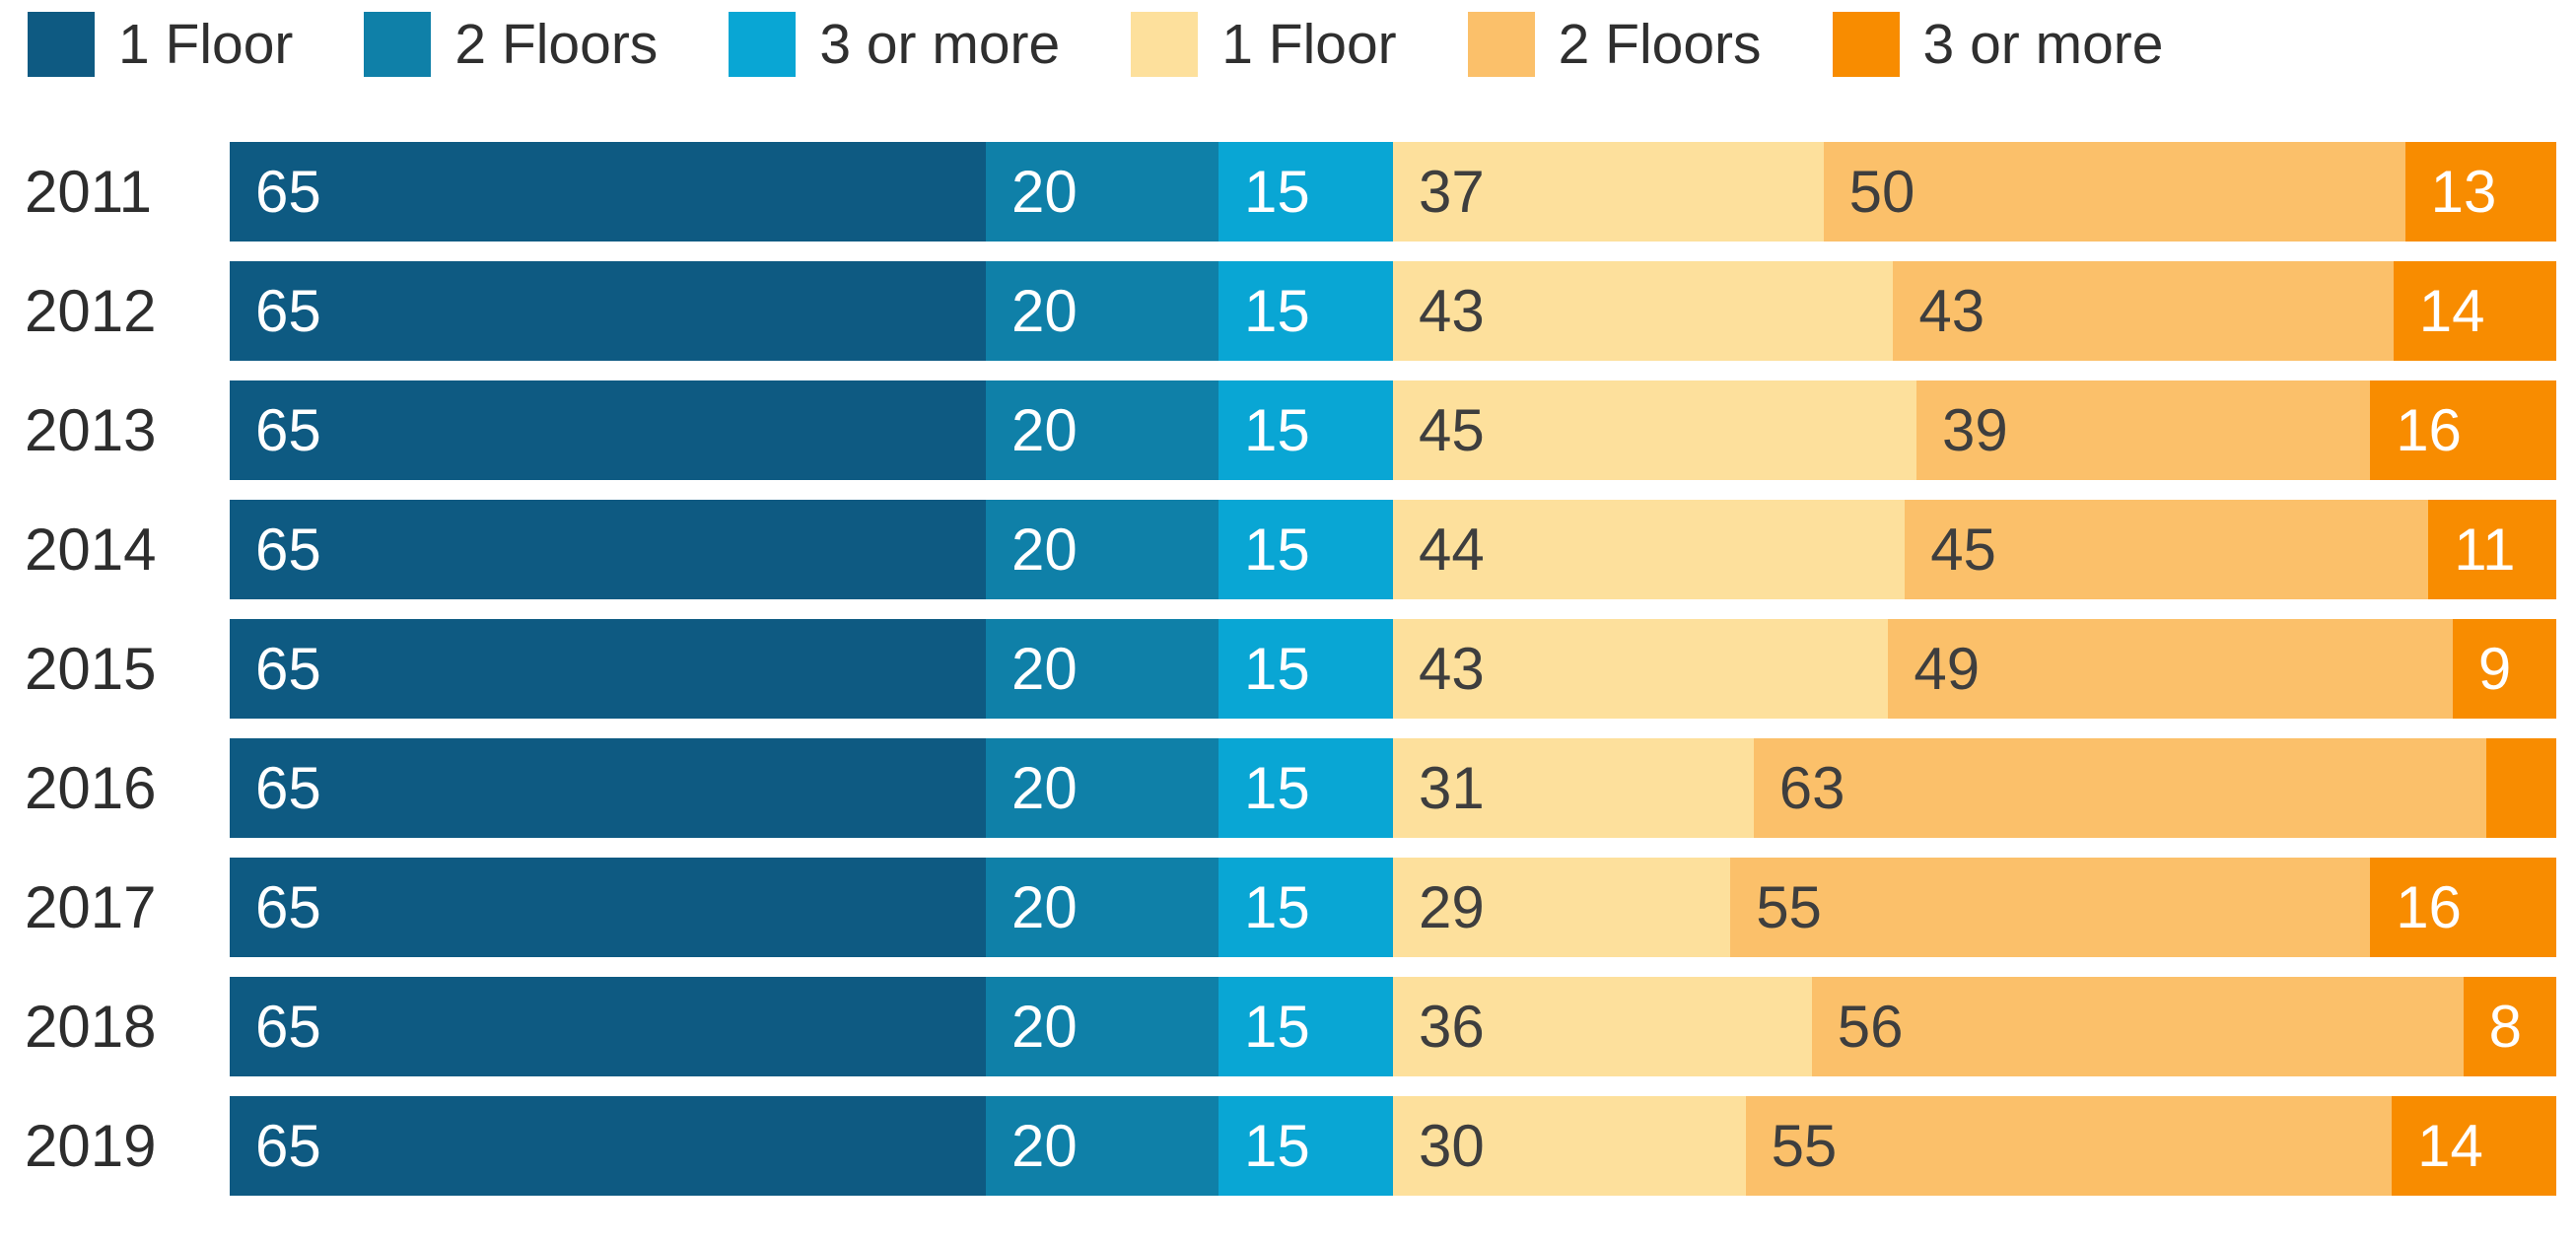 The height and width of the screenshot is (1243, 2576). I want to click on bar-value-label: 36, so click(1452, 1027).